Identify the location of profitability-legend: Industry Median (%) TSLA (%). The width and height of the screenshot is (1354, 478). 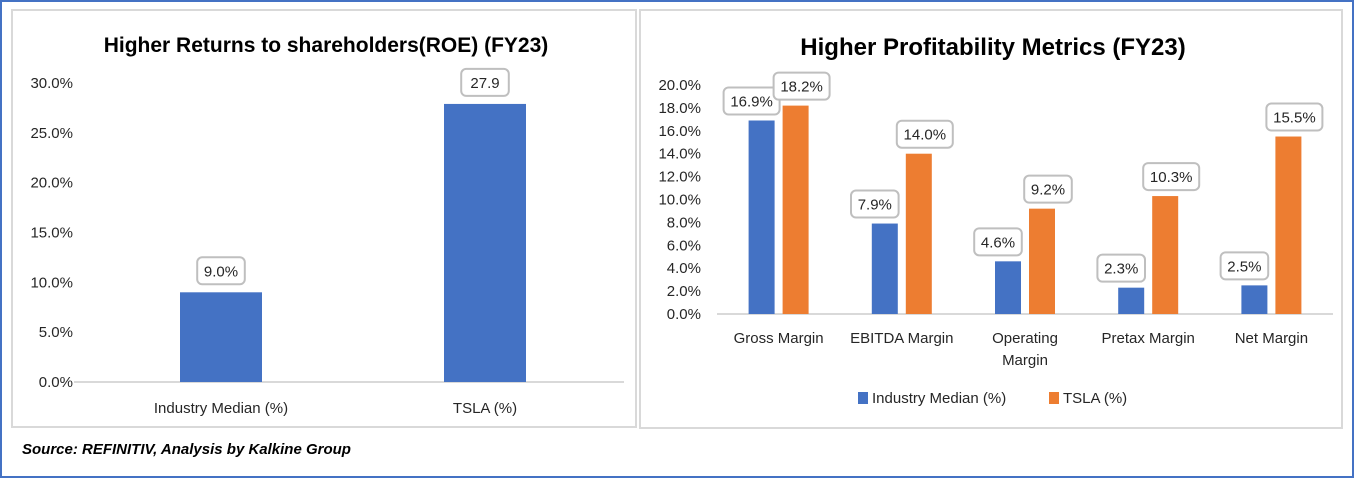
(992, 398).